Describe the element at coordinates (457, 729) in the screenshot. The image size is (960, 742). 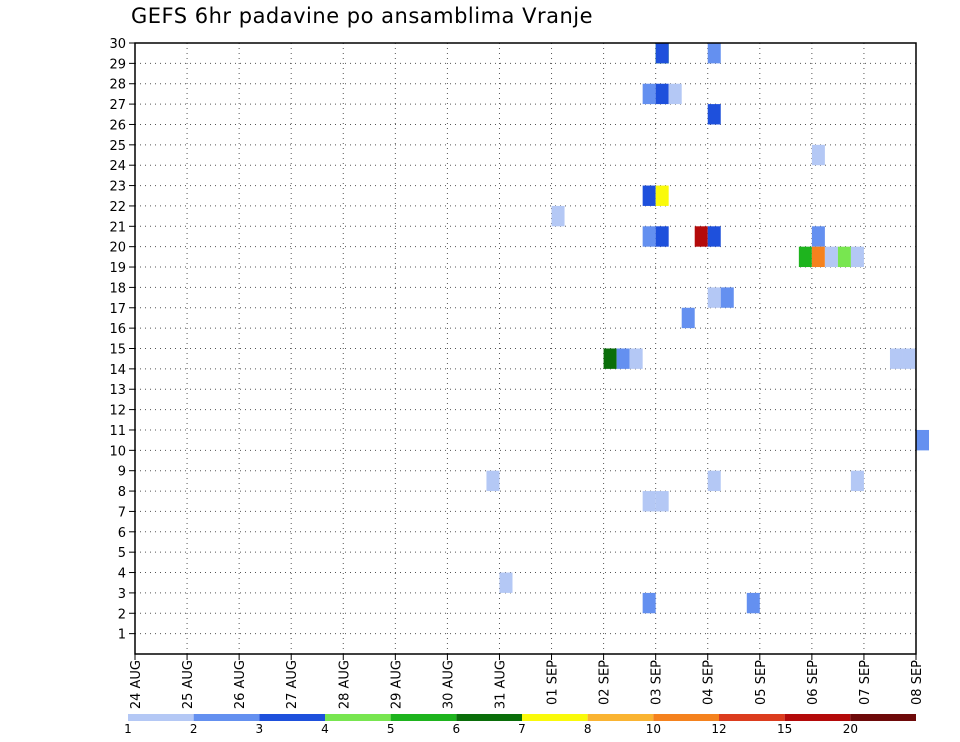
I see `colorbar-label: 6` at that location.